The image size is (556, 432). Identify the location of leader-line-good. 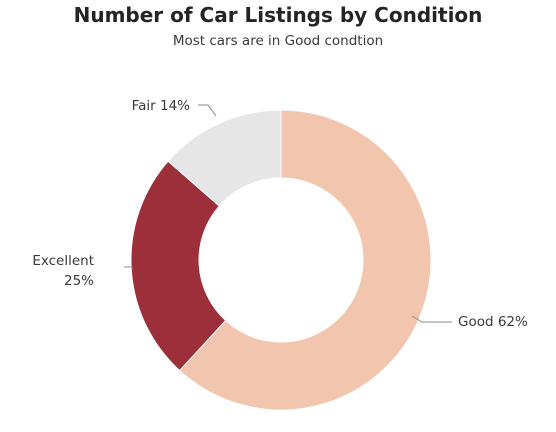
(431, 319).